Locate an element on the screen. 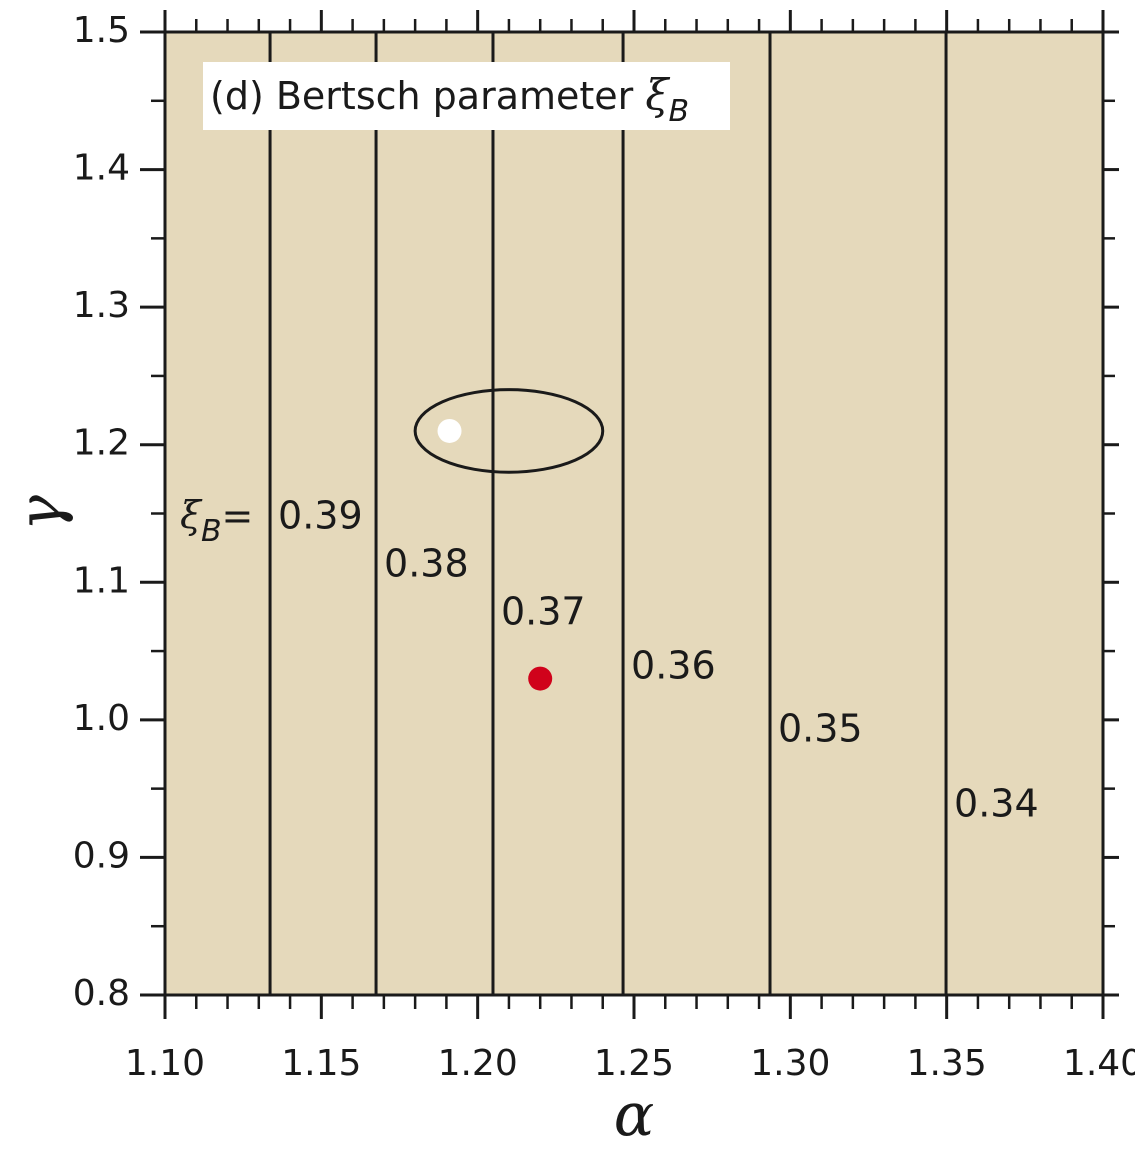 Image resolution: width=1135 pixels, height=1160 pixels. title-text: (d) Bertsch parameter is located at coordinates (427, 96).